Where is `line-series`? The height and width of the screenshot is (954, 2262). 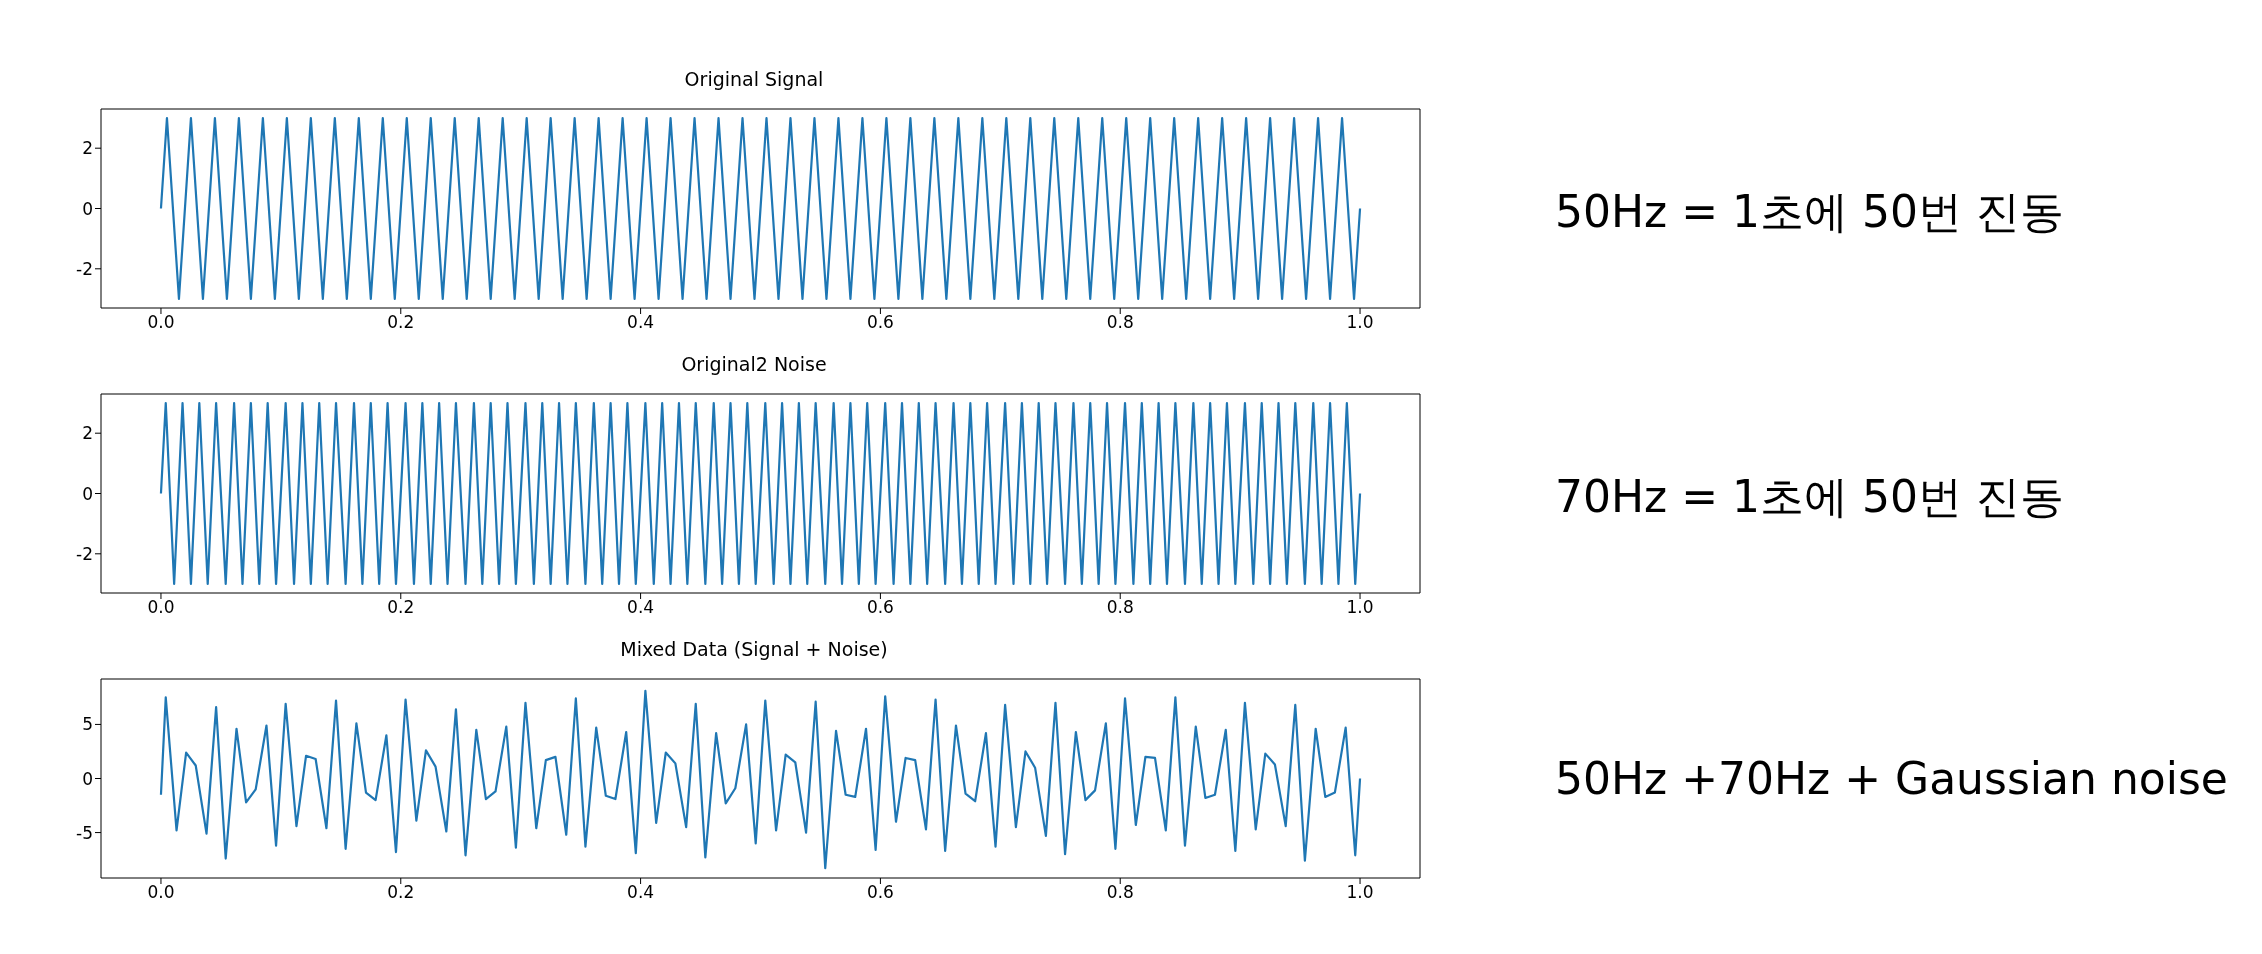 line-series is located at coordinates (760, 779).